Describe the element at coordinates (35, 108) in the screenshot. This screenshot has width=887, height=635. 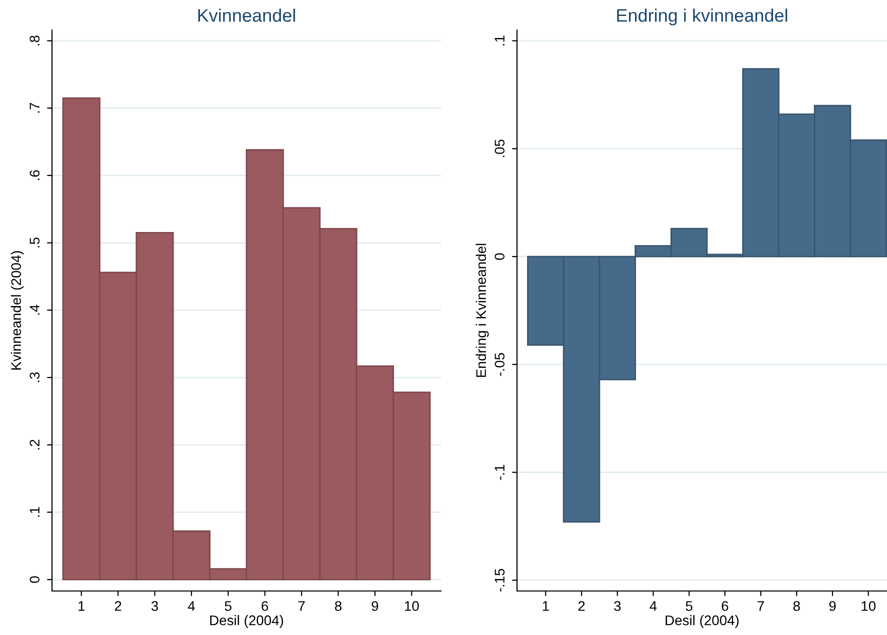
I see `y-tick-label: .7` at that location.